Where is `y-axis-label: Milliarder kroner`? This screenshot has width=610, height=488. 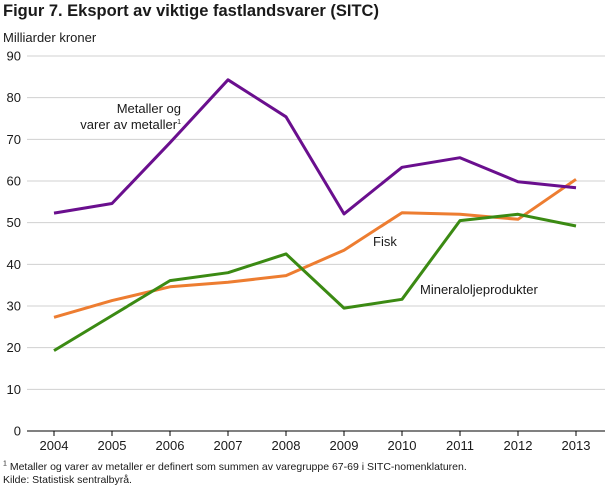
y-axis-label: Milliarder kroner is located at coordinates (50, 37).